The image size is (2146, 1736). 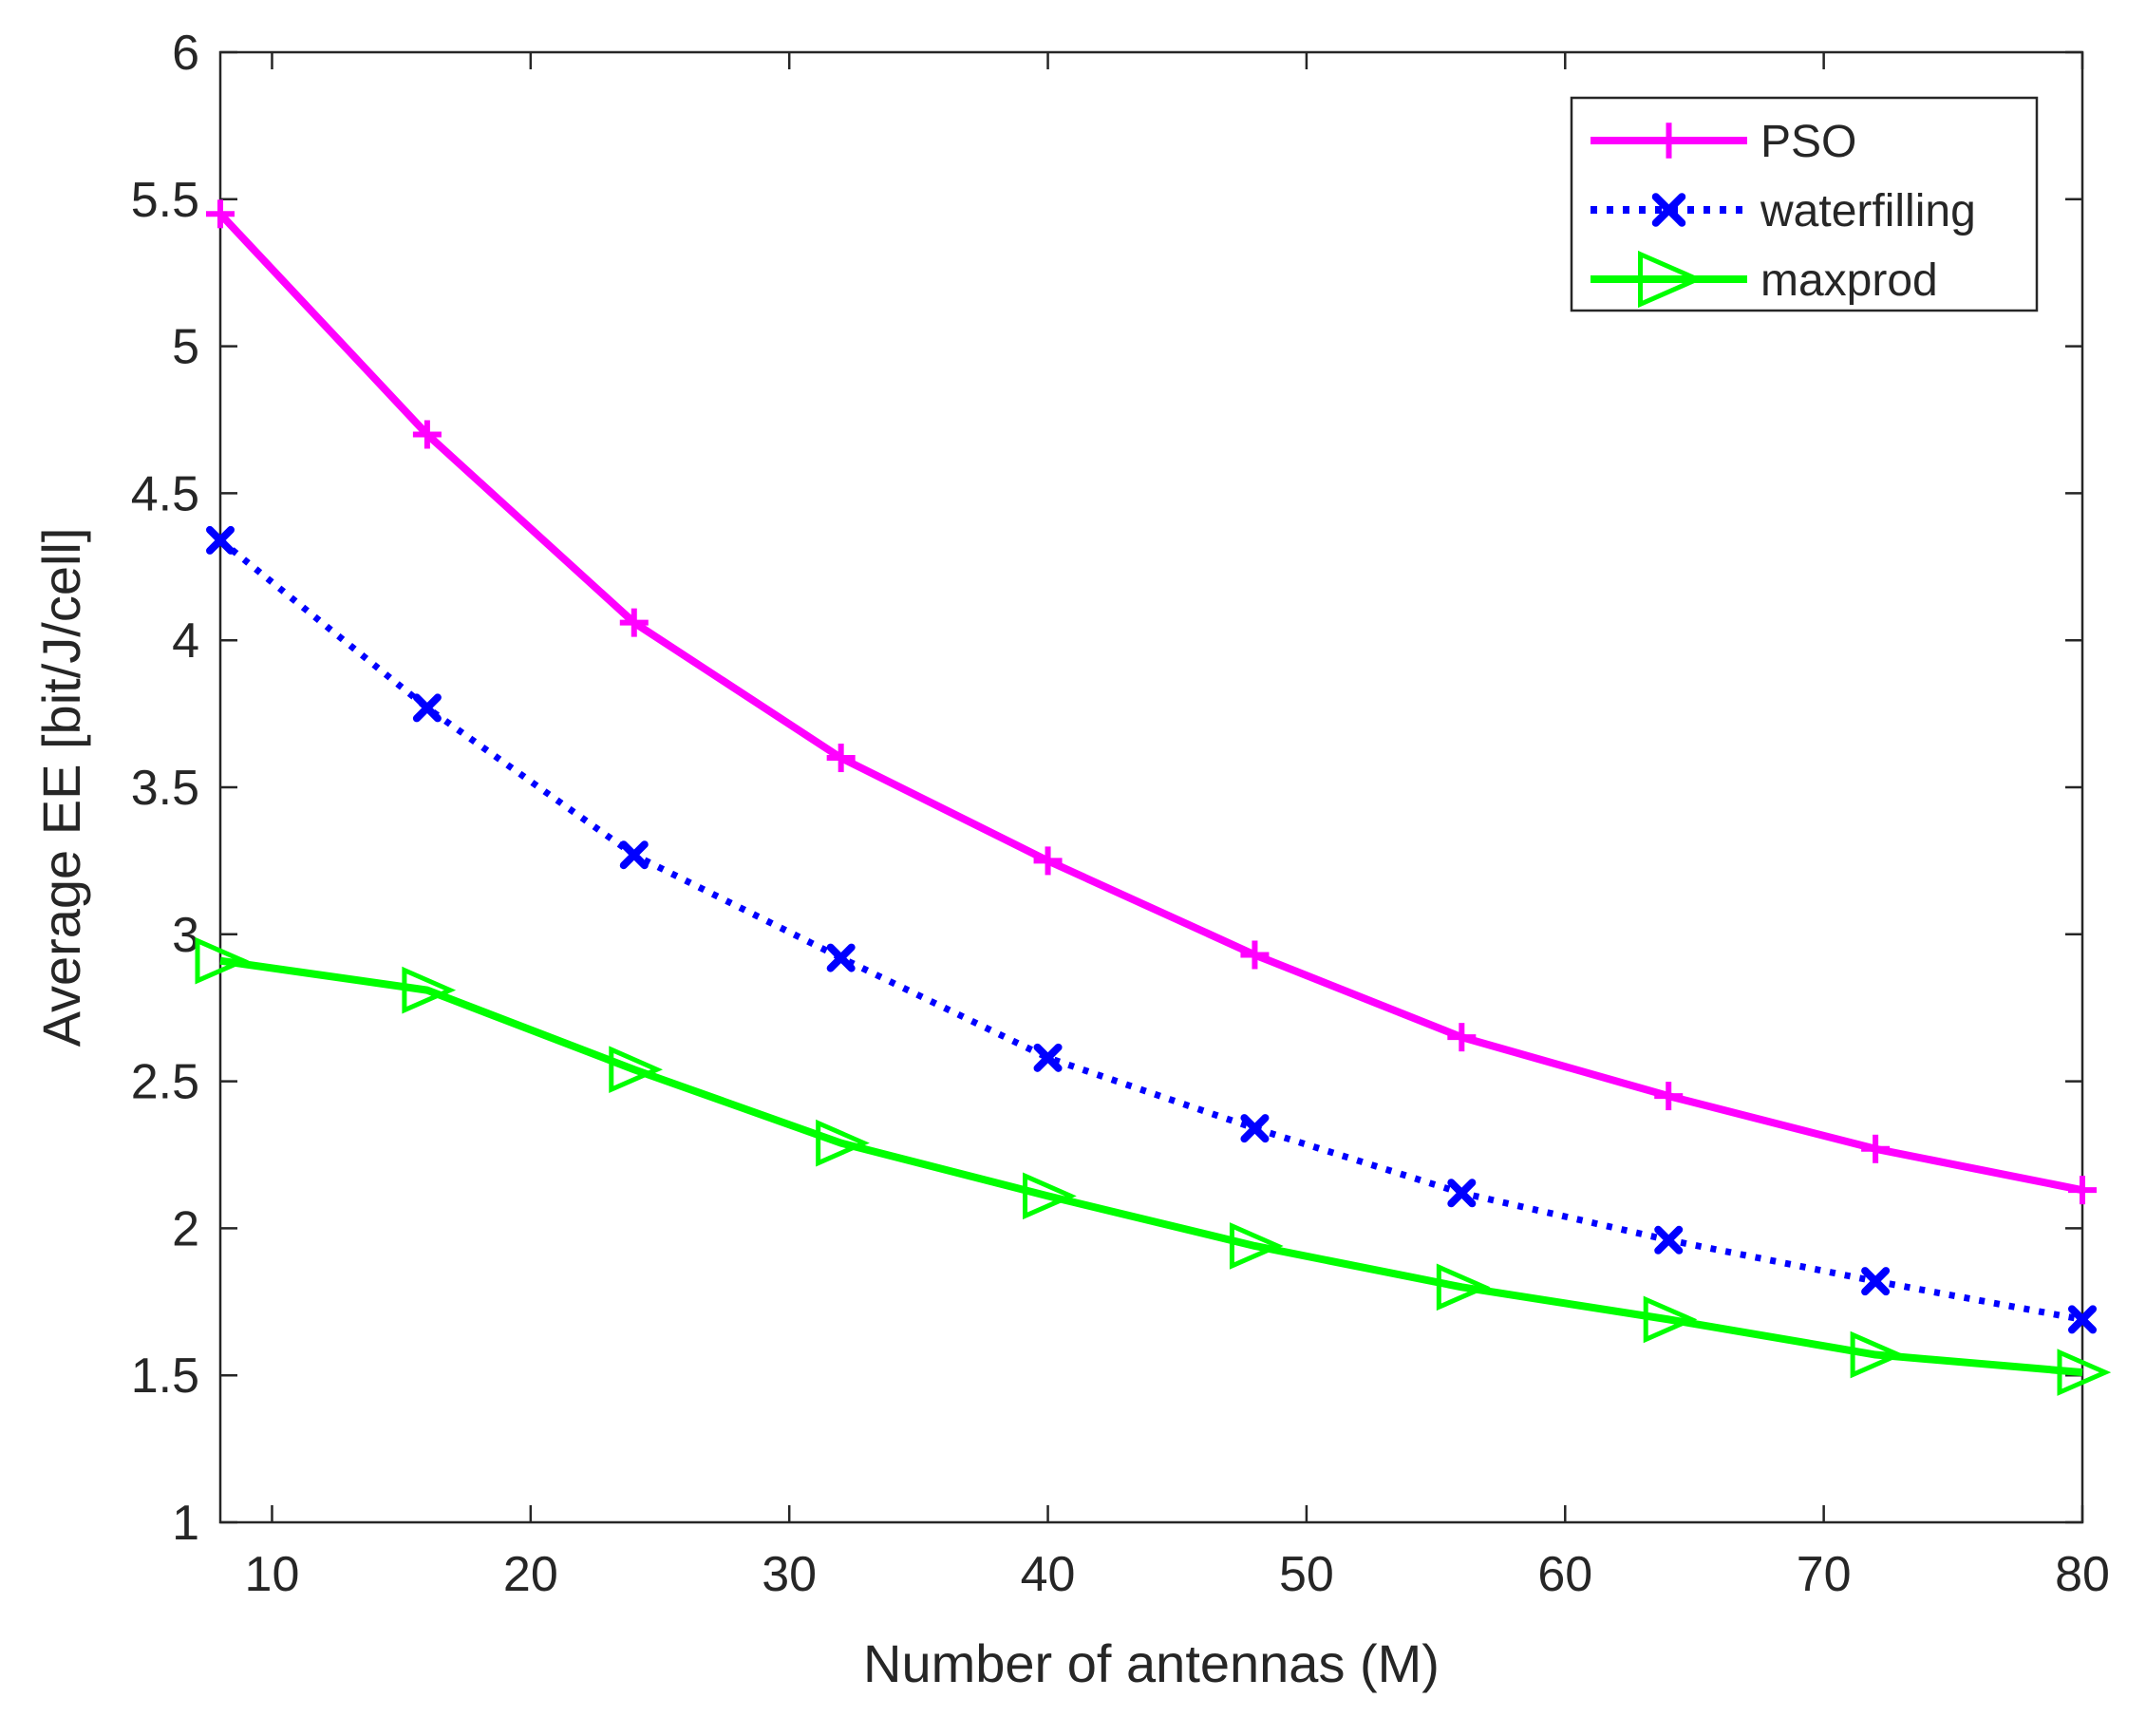 I want to click on y-tick-label: 1, so click(x=185, y=1523).